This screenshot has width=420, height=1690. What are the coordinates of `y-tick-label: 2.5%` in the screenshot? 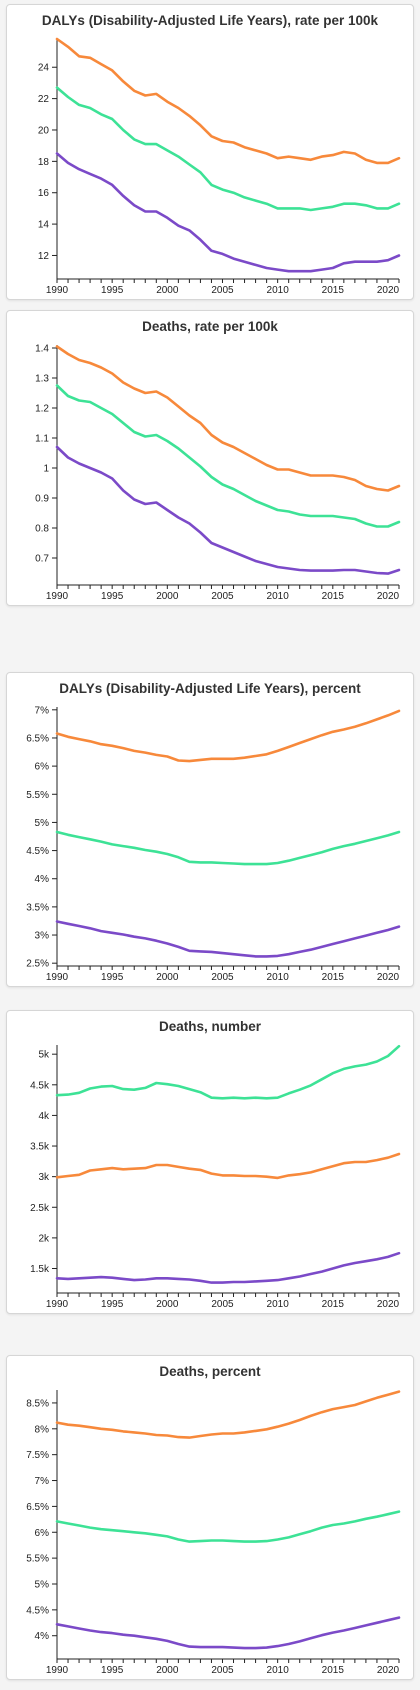 It's located at (37, 964).